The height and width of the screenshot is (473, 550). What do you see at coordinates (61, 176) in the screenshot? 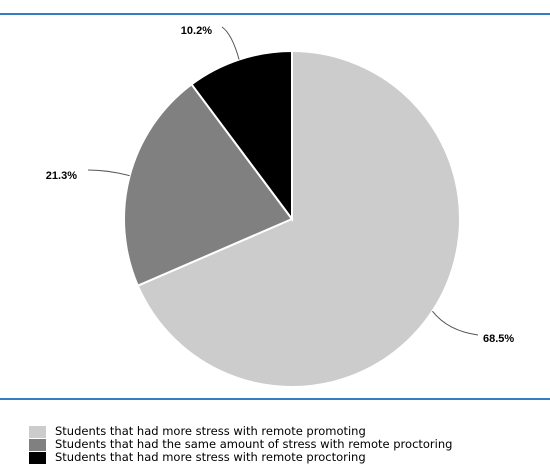
I see `slice-data-label: 21.3%` at bounding box center [61, 176].